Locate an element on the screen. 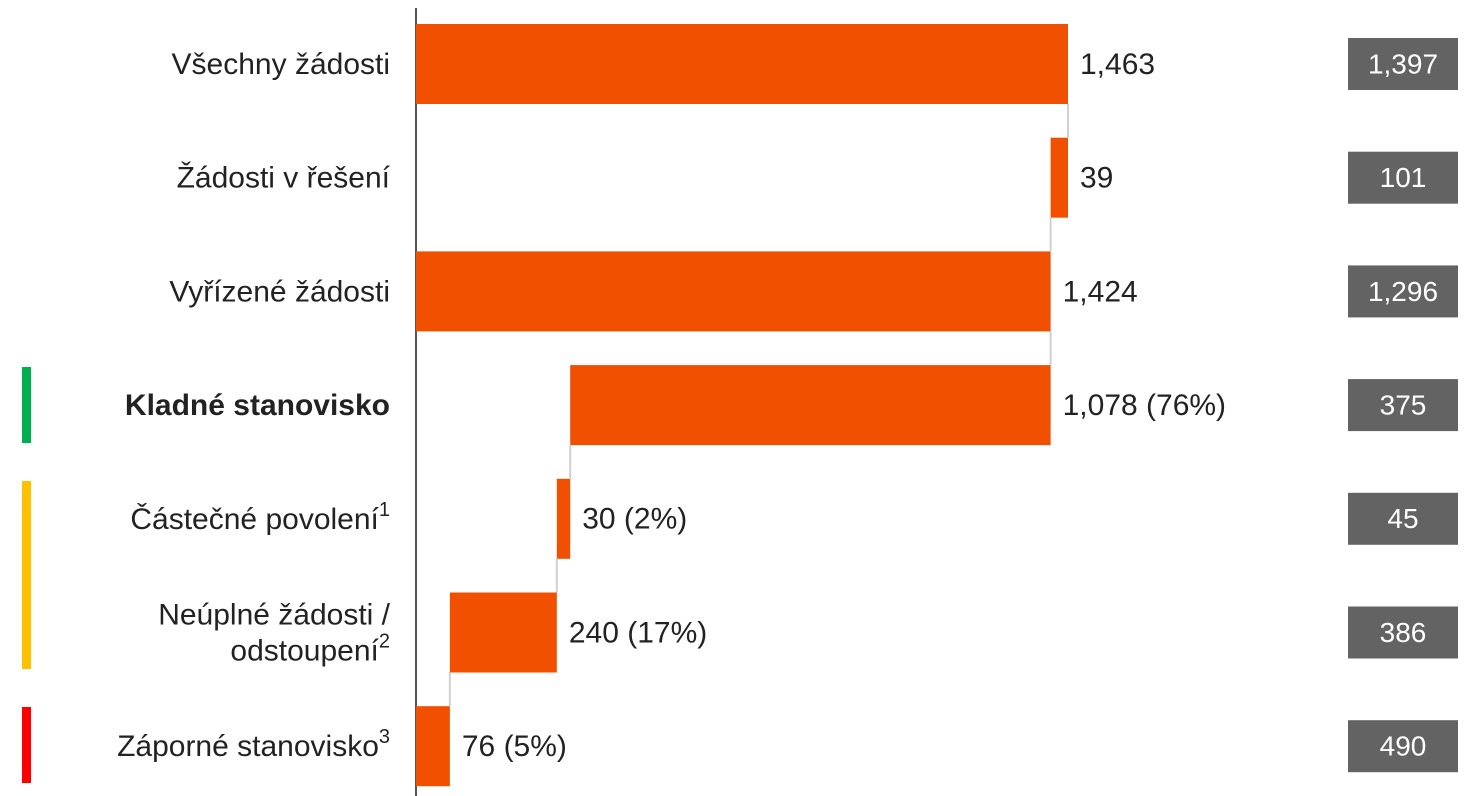 This screenshot has height=796, width=1468. category-label: Záporné stanovisko3 is located at coordinates (253, 744).